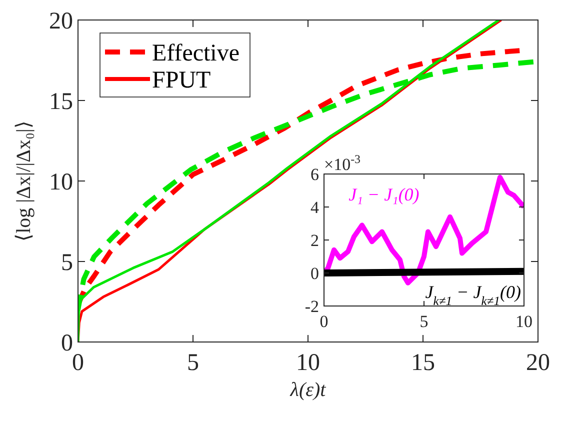 This screenshot has width=570, height=422. Describe the element at coordinates (315, 207) in the screenshot. I see `y-tick-label: 4` at that location.